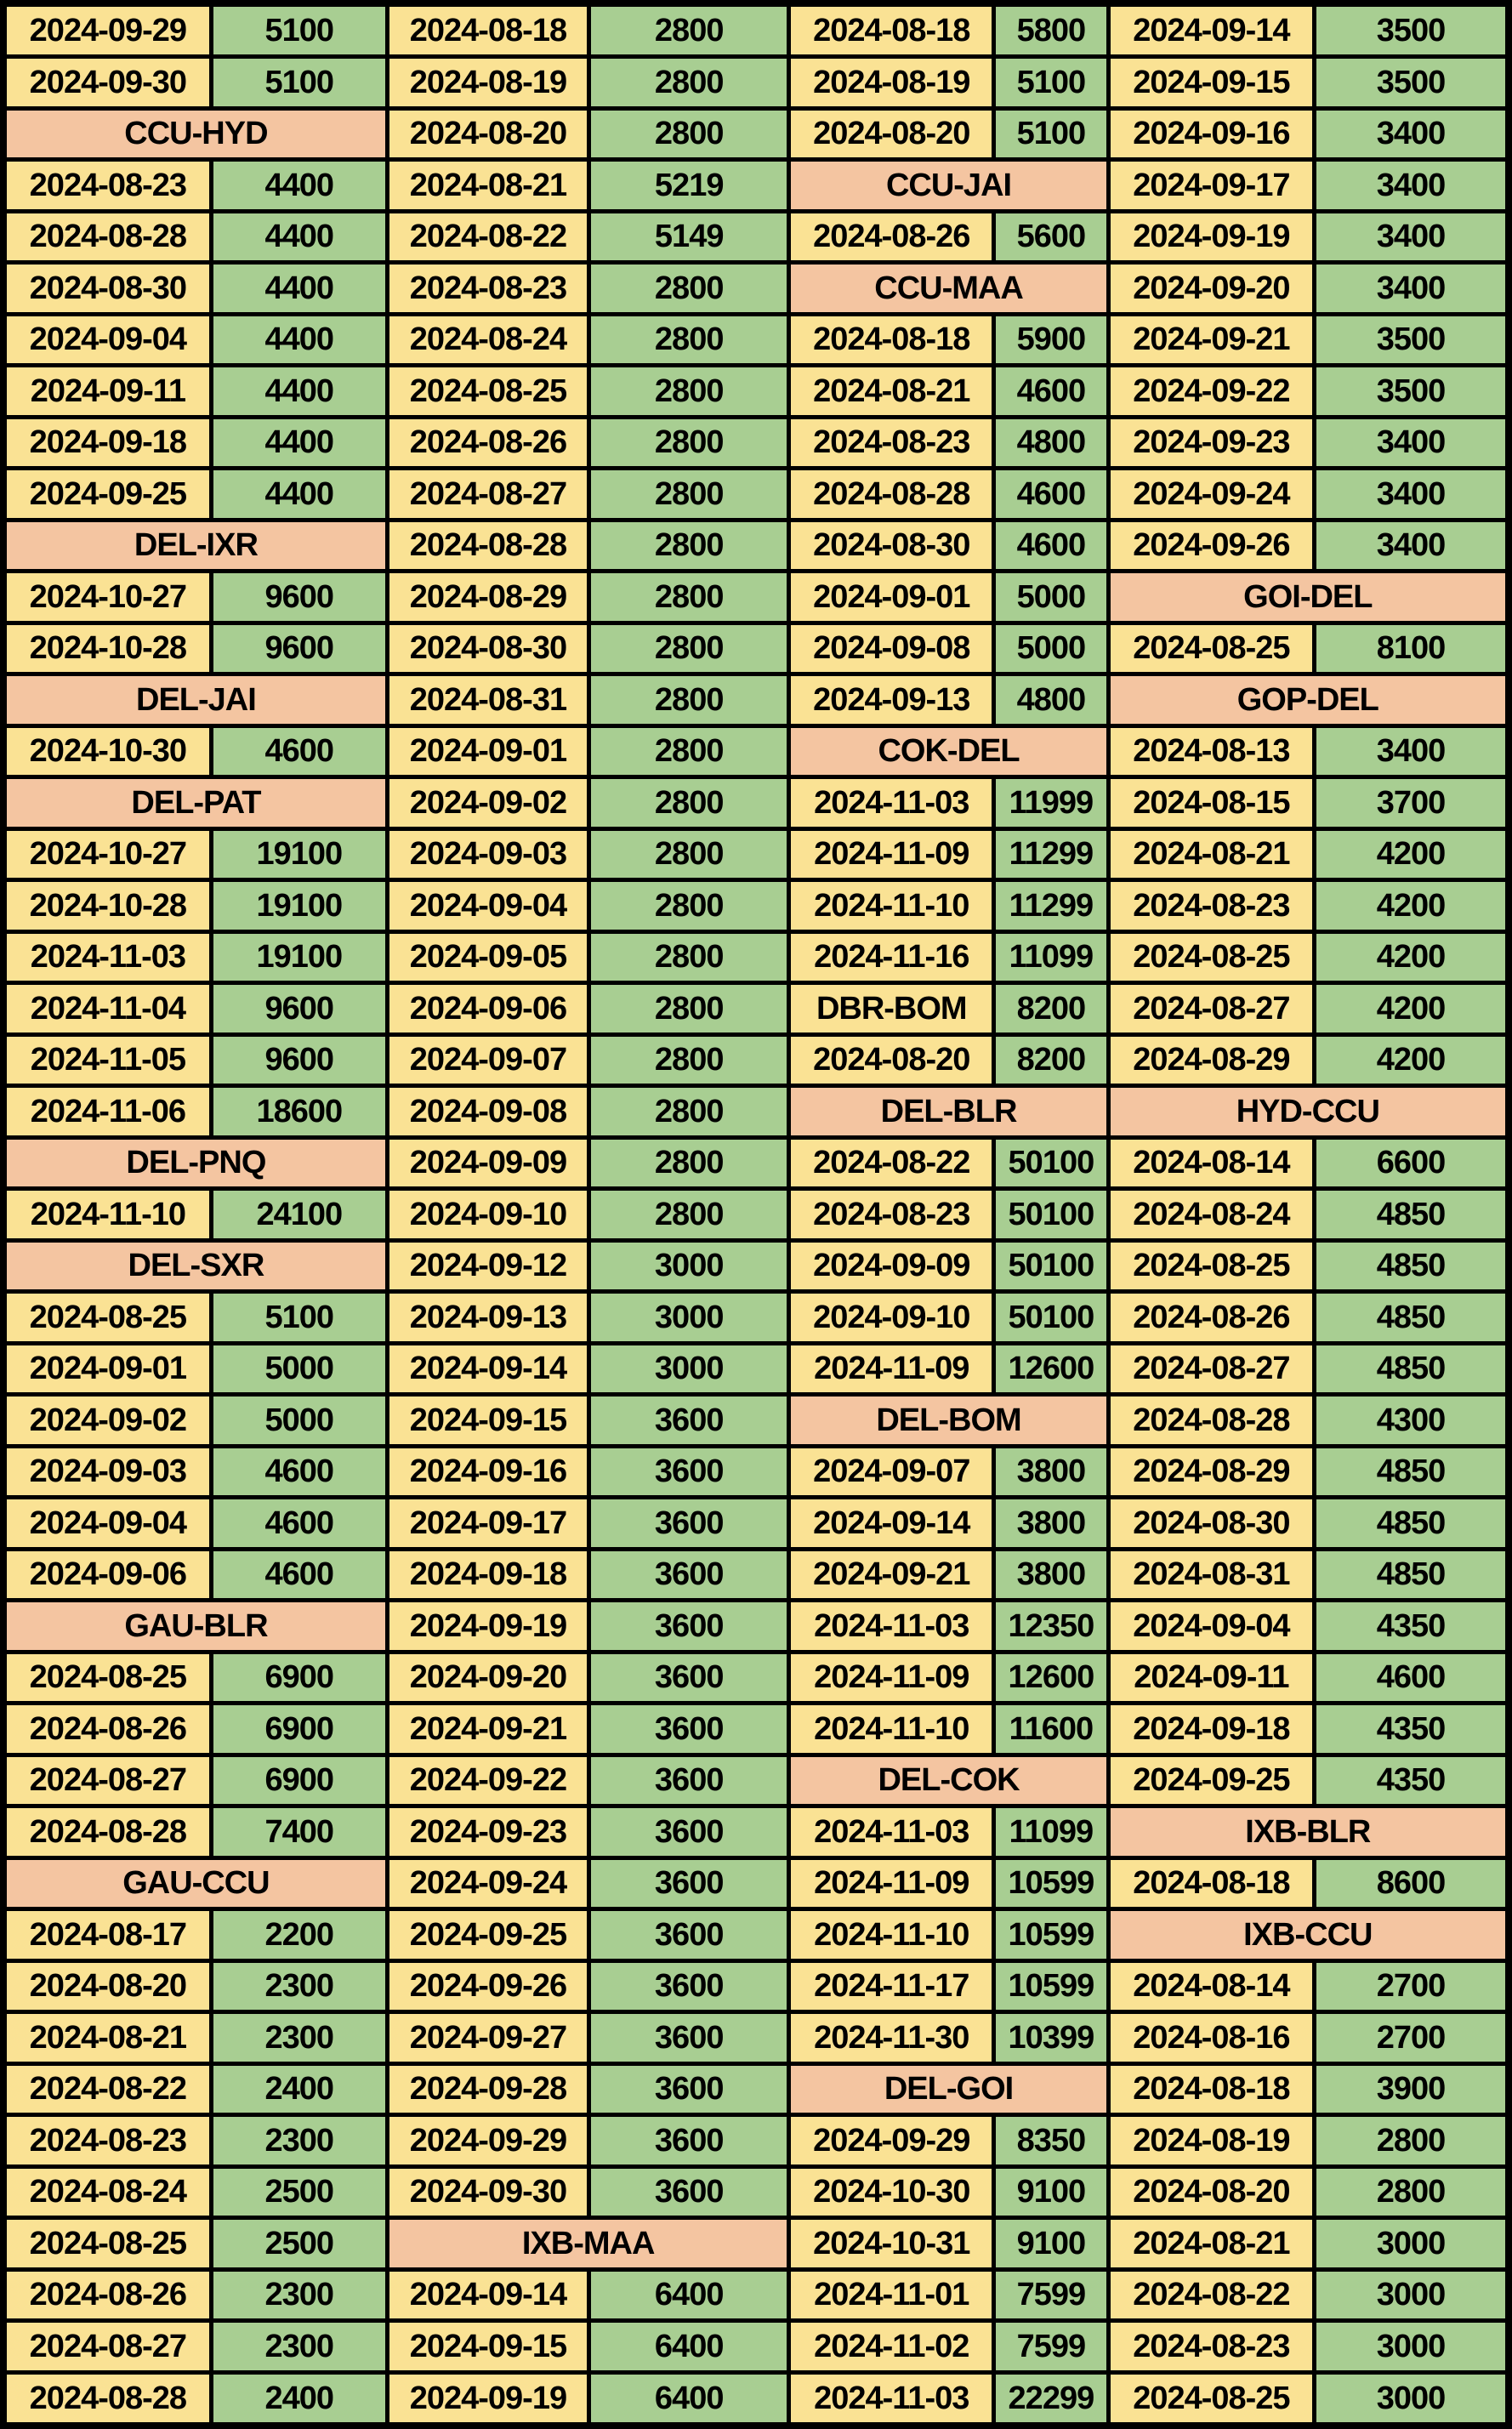 This screenshot has height=2429, width=1512. What do you see at coordinates (107, 957) in the screenshot?
I see `date-cell: 2024-11-03` at bounding box center [107, 957].